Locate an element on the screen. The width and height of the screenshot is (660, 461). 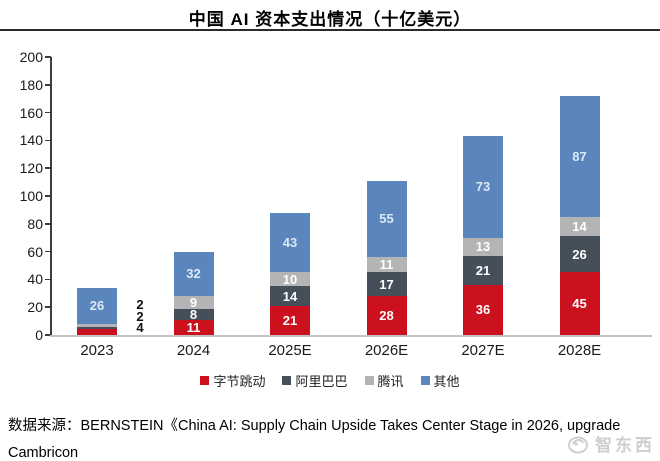
x-axis-line is located at coordinates (351, 336).